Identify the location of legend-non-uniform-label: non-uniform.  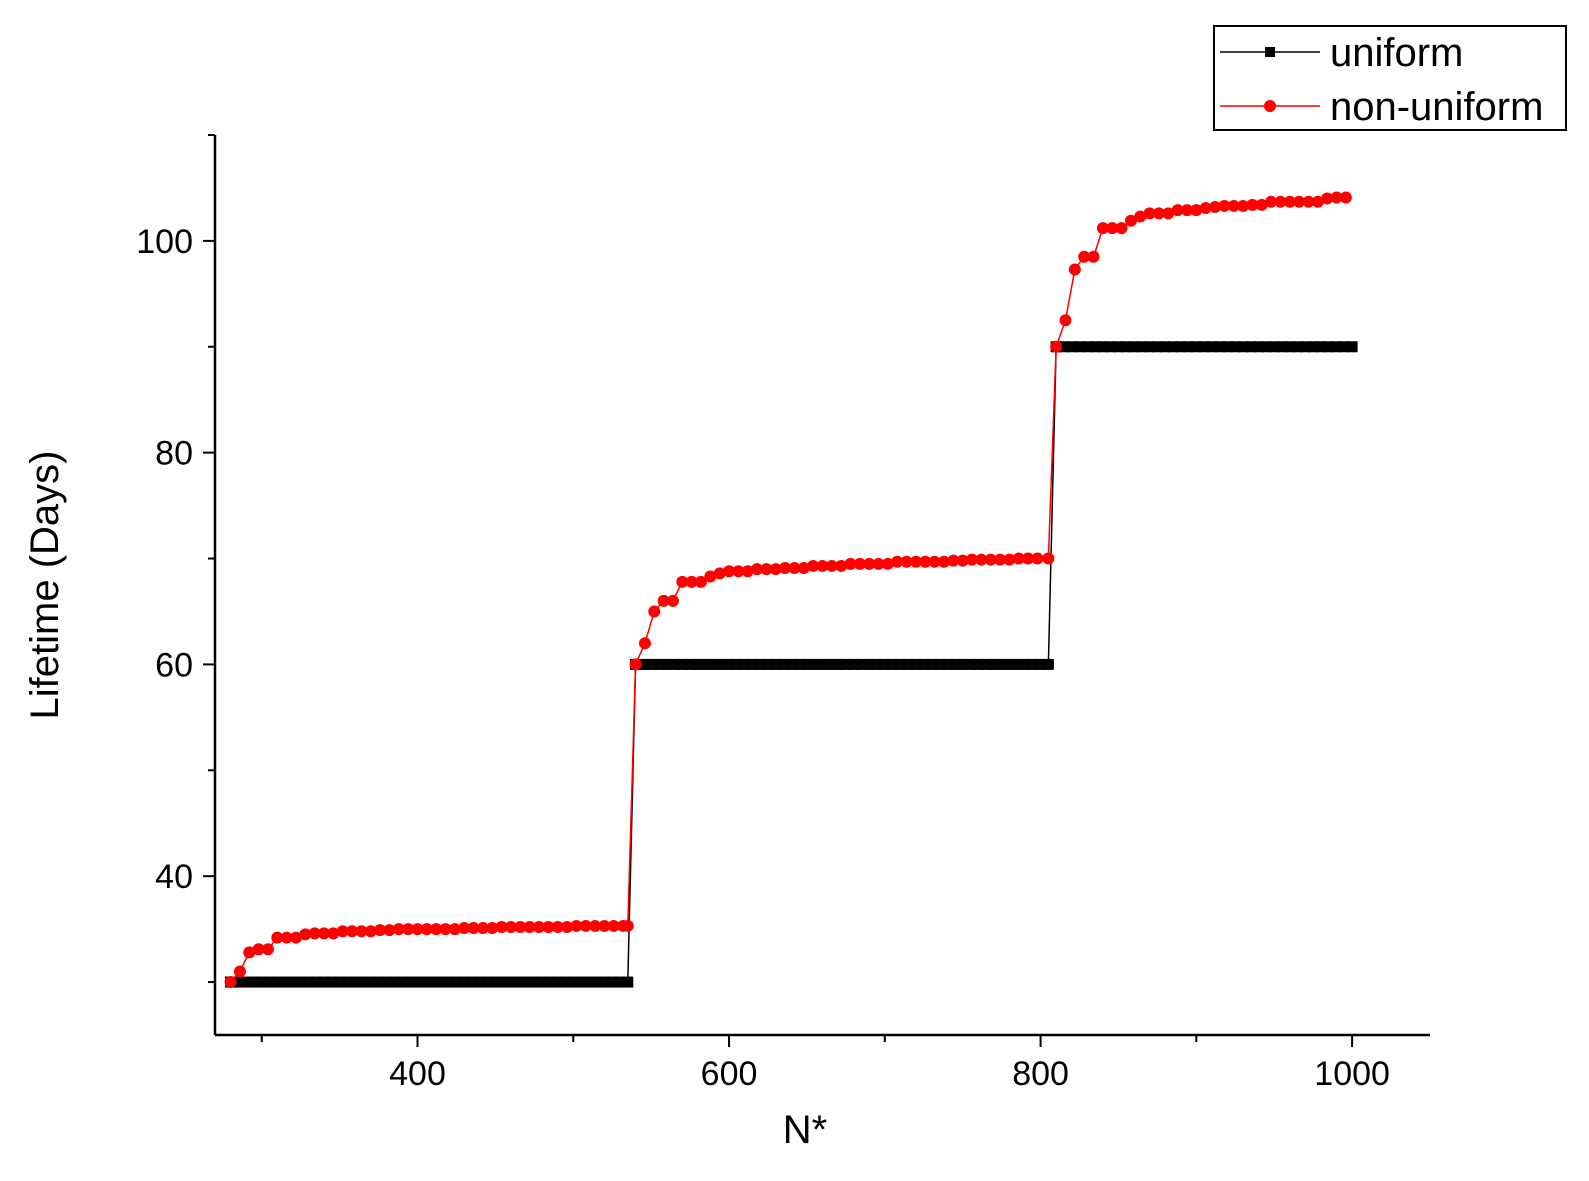
(1436, 107).